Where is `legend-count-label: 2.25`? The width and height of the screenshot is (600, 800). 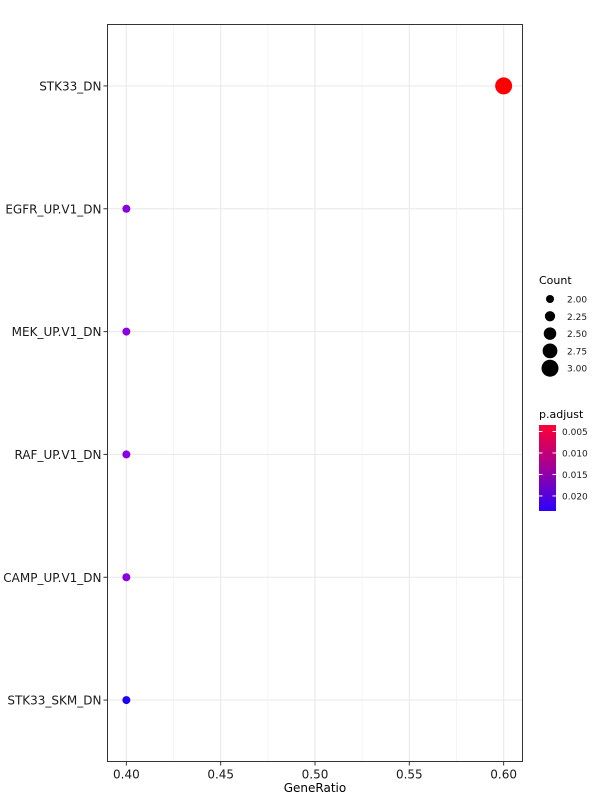 legend-count-label: 2.25 is located at coordinates (577, 318).